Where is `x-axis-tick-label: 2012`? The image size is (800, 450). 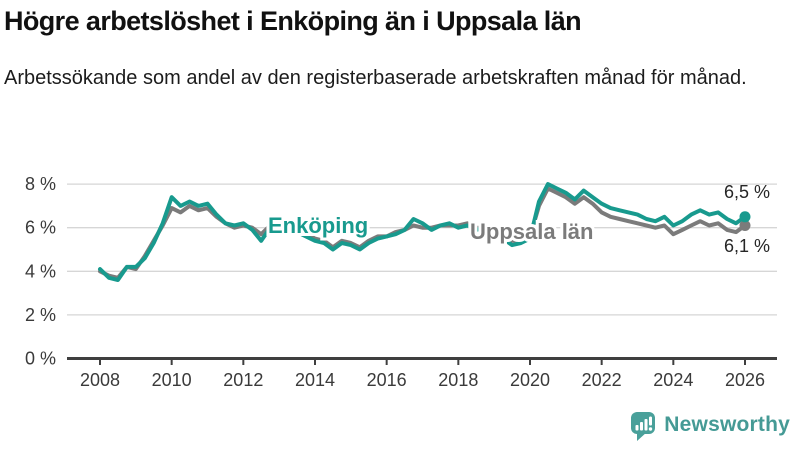 x-axis-tick-label: 2012 is located at coordinates (243, 380).